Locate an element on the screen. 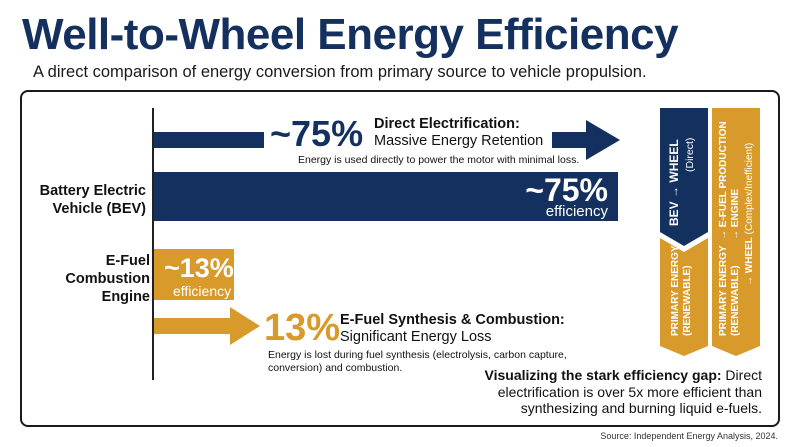  bev-label-line1: Battery Electric is located at coordinates (92, 191).